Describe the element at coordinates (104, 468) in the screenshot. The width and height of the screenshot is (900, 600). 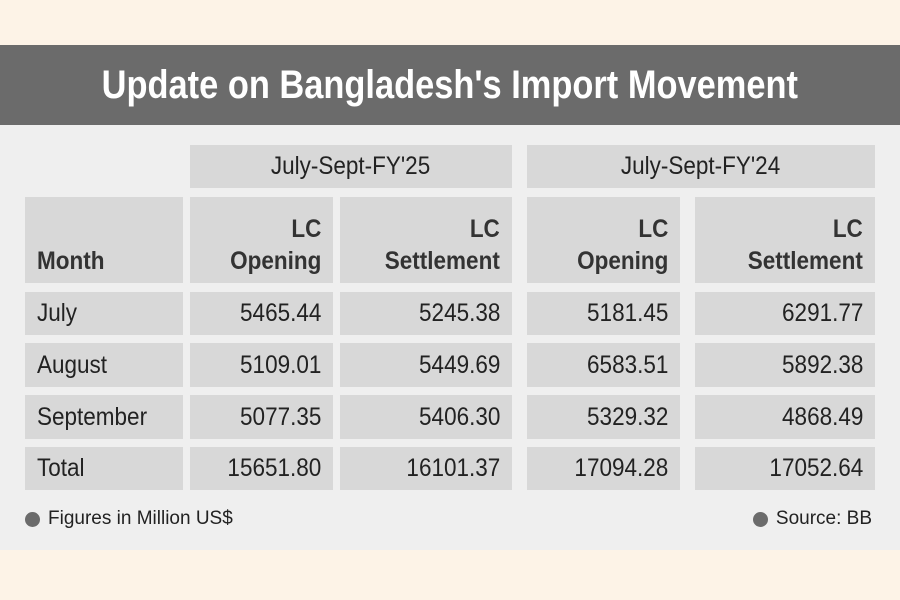
I see `month-cell: Total` at that location.